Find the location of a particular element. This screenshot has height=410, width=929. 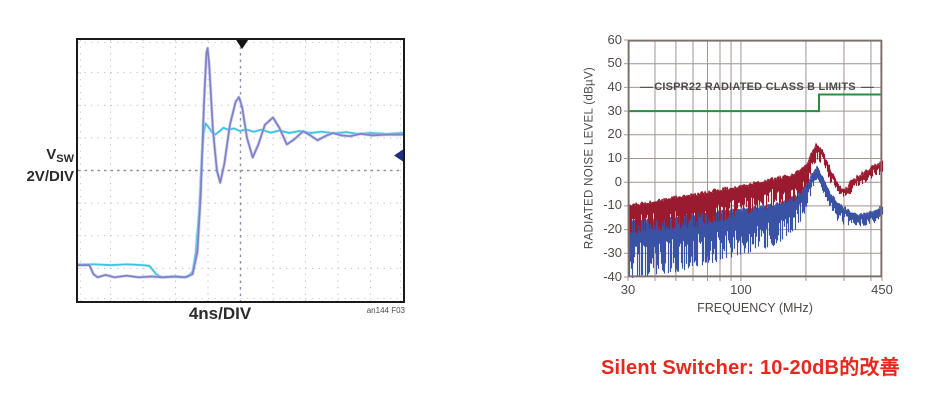

y-tick-label: -40 is located at coordinates (612, 276).